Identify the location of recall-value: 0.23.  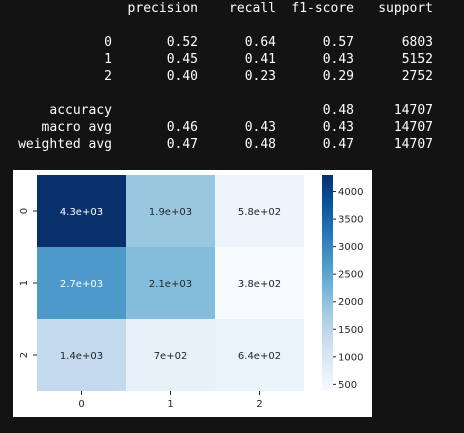
(260, 76).